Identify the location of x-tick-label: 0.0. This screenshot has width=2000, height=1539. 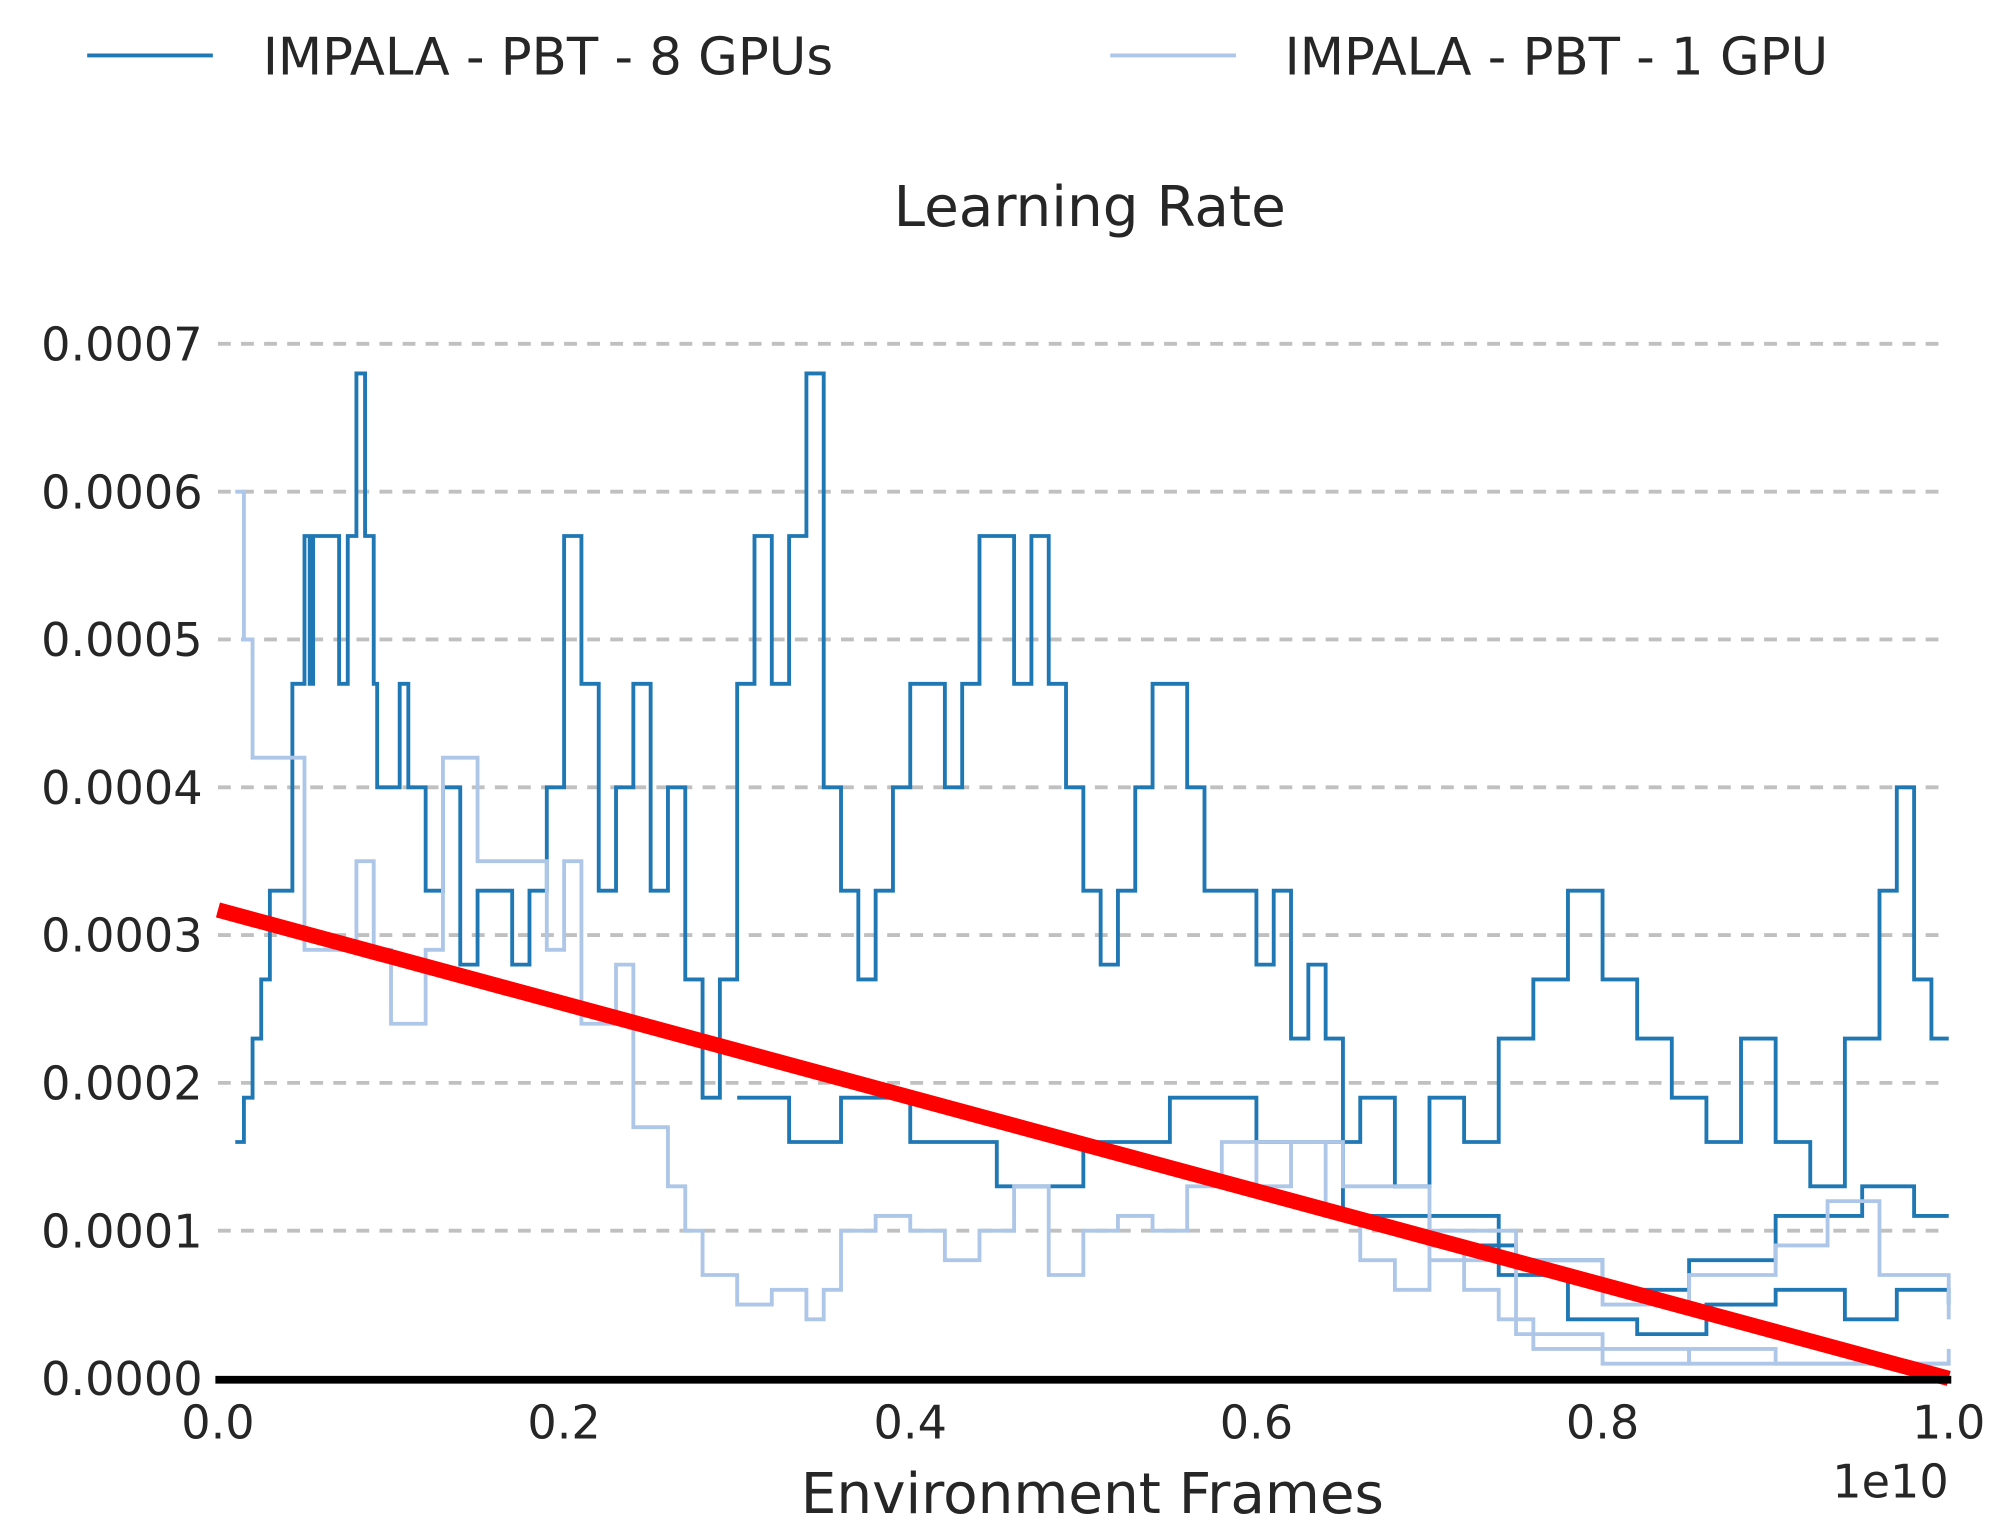
(217, 1423).